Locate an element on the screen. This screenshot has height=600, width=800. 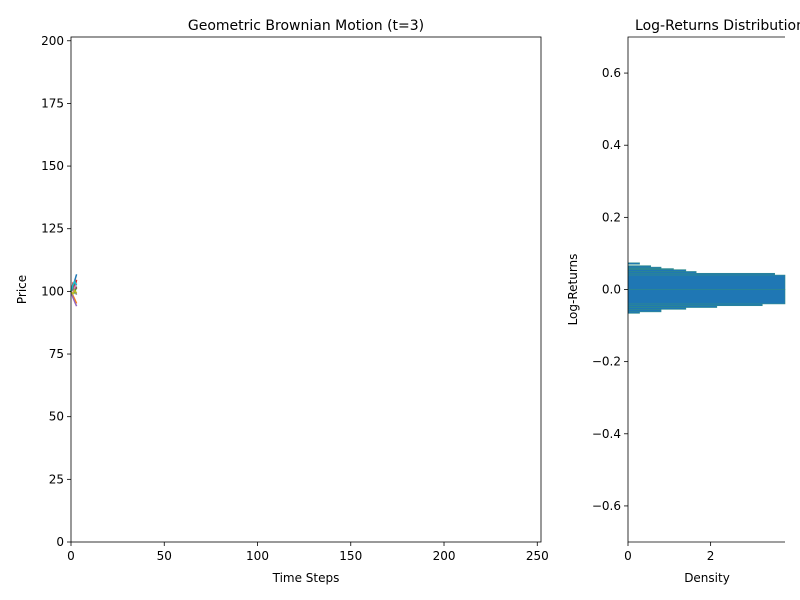
gbm-x-tick-label: 200 is located at coordinates (444, 556).